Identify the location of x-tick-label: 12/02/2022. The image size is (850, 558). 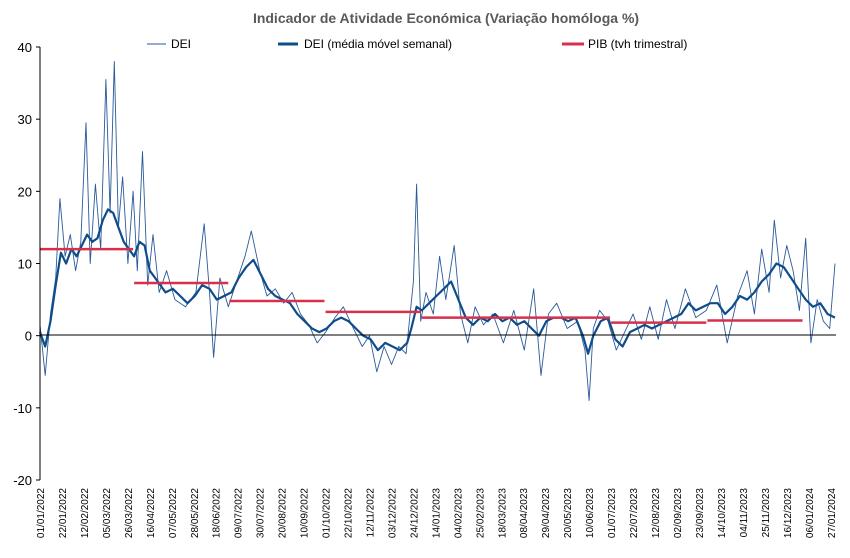
(85, 513).